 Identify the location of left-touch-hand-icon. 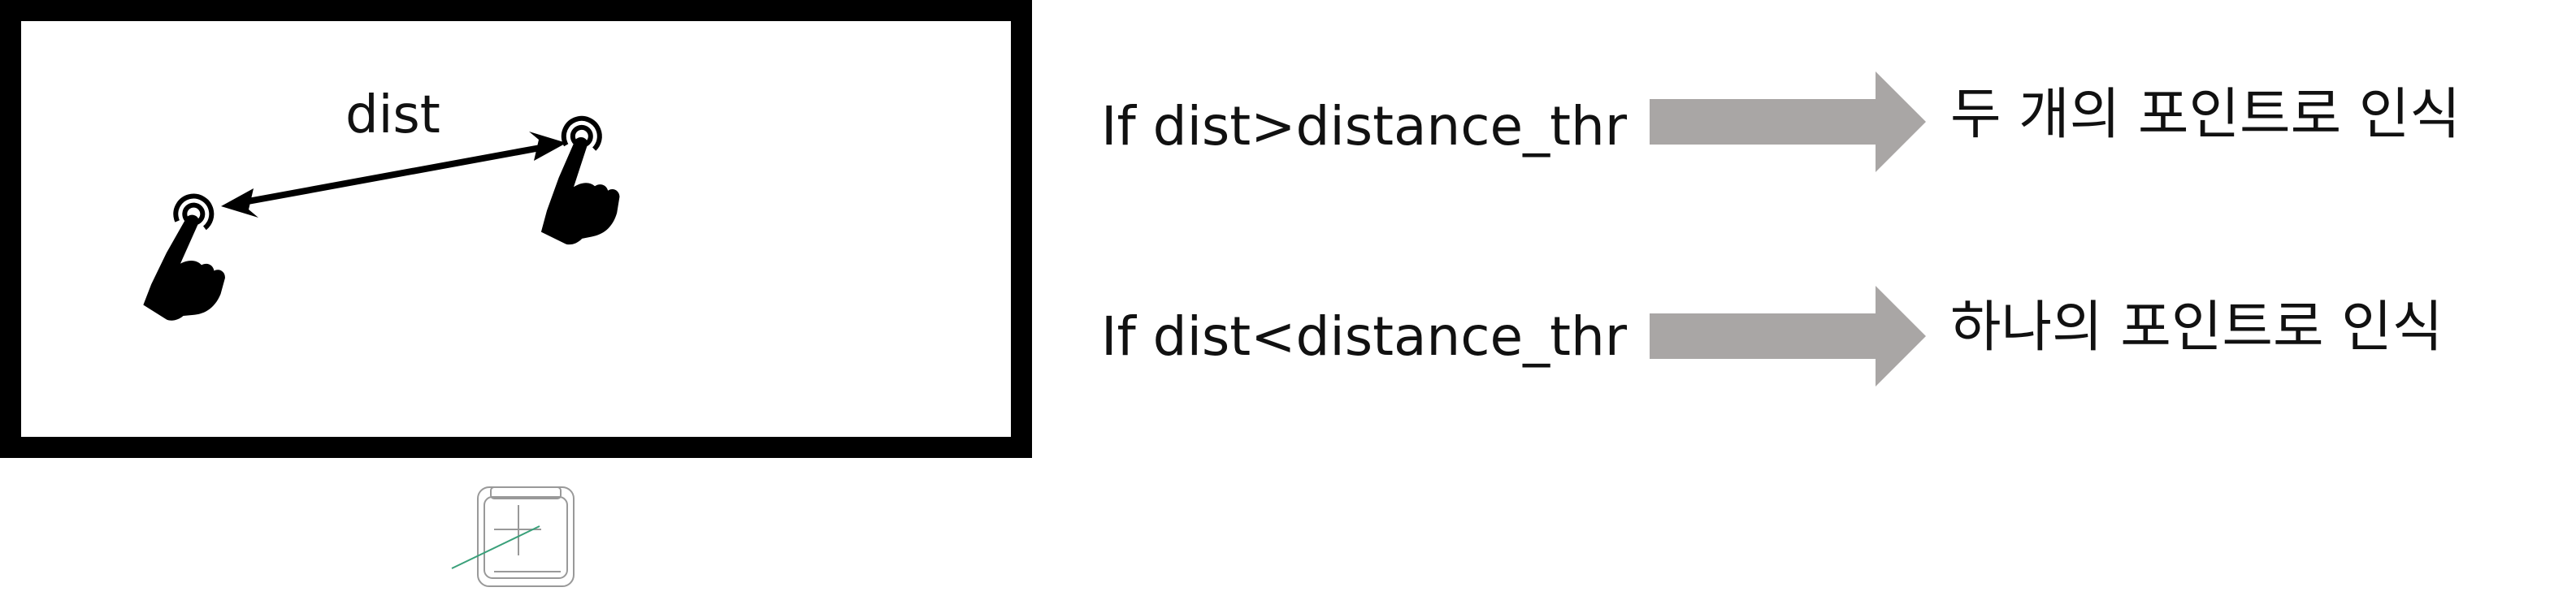
(186, 256).